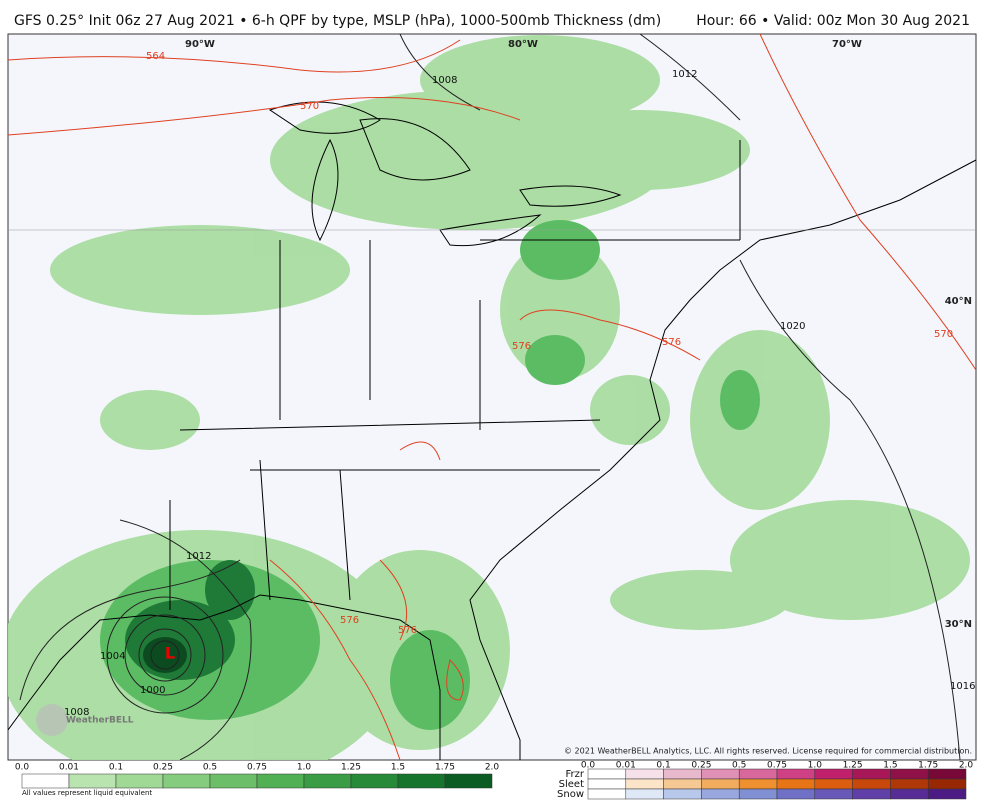 This screenshot has width=984, height=812. I want to click on rain-tick: 2.0, so click(492, 768).